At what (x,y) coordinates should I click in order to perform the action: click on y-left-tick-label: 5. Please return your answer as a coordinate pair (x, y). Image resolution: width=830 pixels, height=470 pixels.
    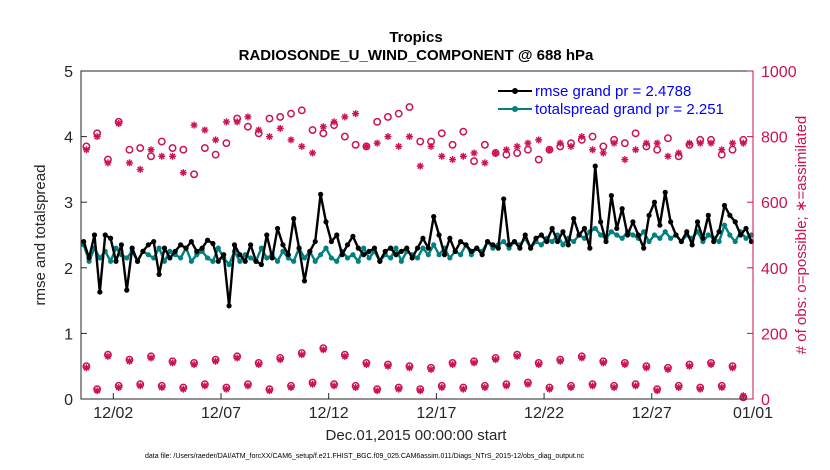
    Looking at the image, I should click on (68, 72).